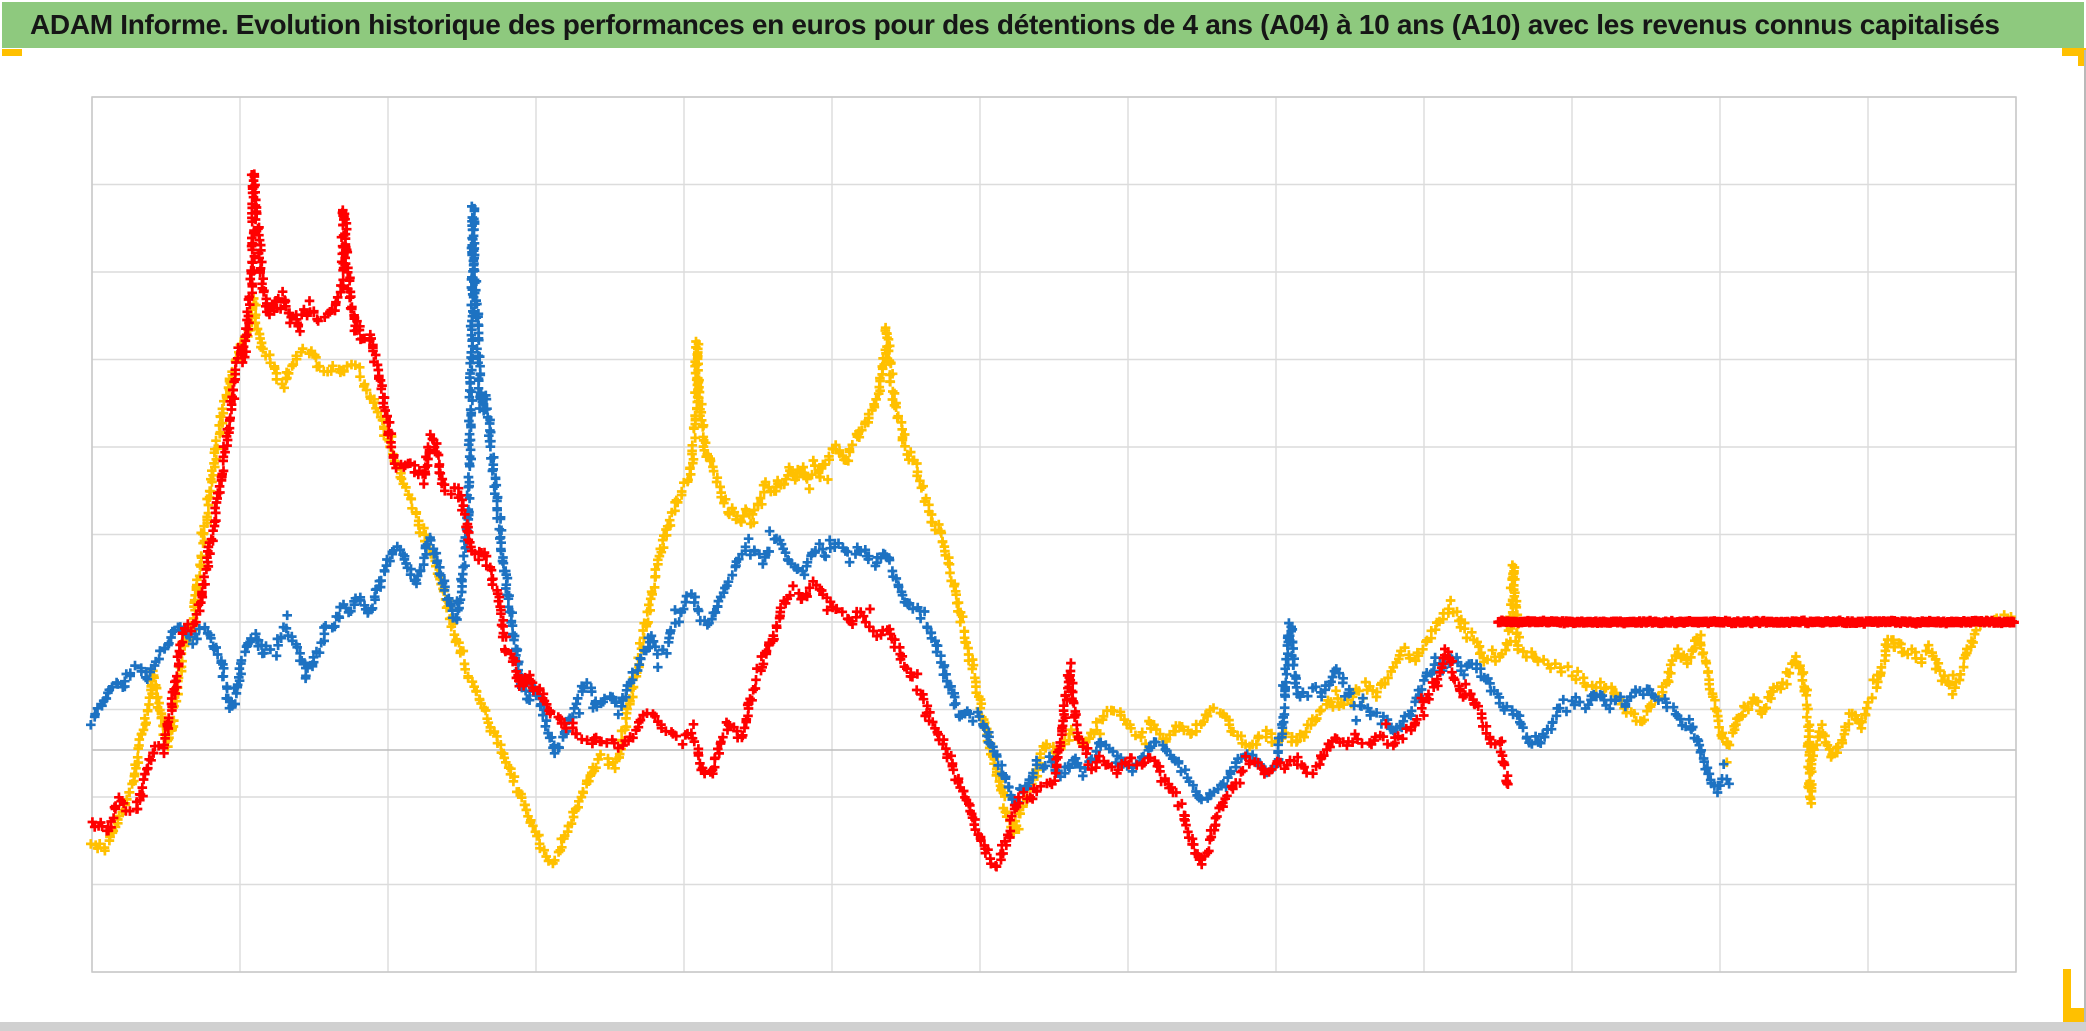 Image resolution: width=2086 pixels, height=1031 pixels. I want to click on selection-handle-bottom-right-h, so click(2074, 1015).